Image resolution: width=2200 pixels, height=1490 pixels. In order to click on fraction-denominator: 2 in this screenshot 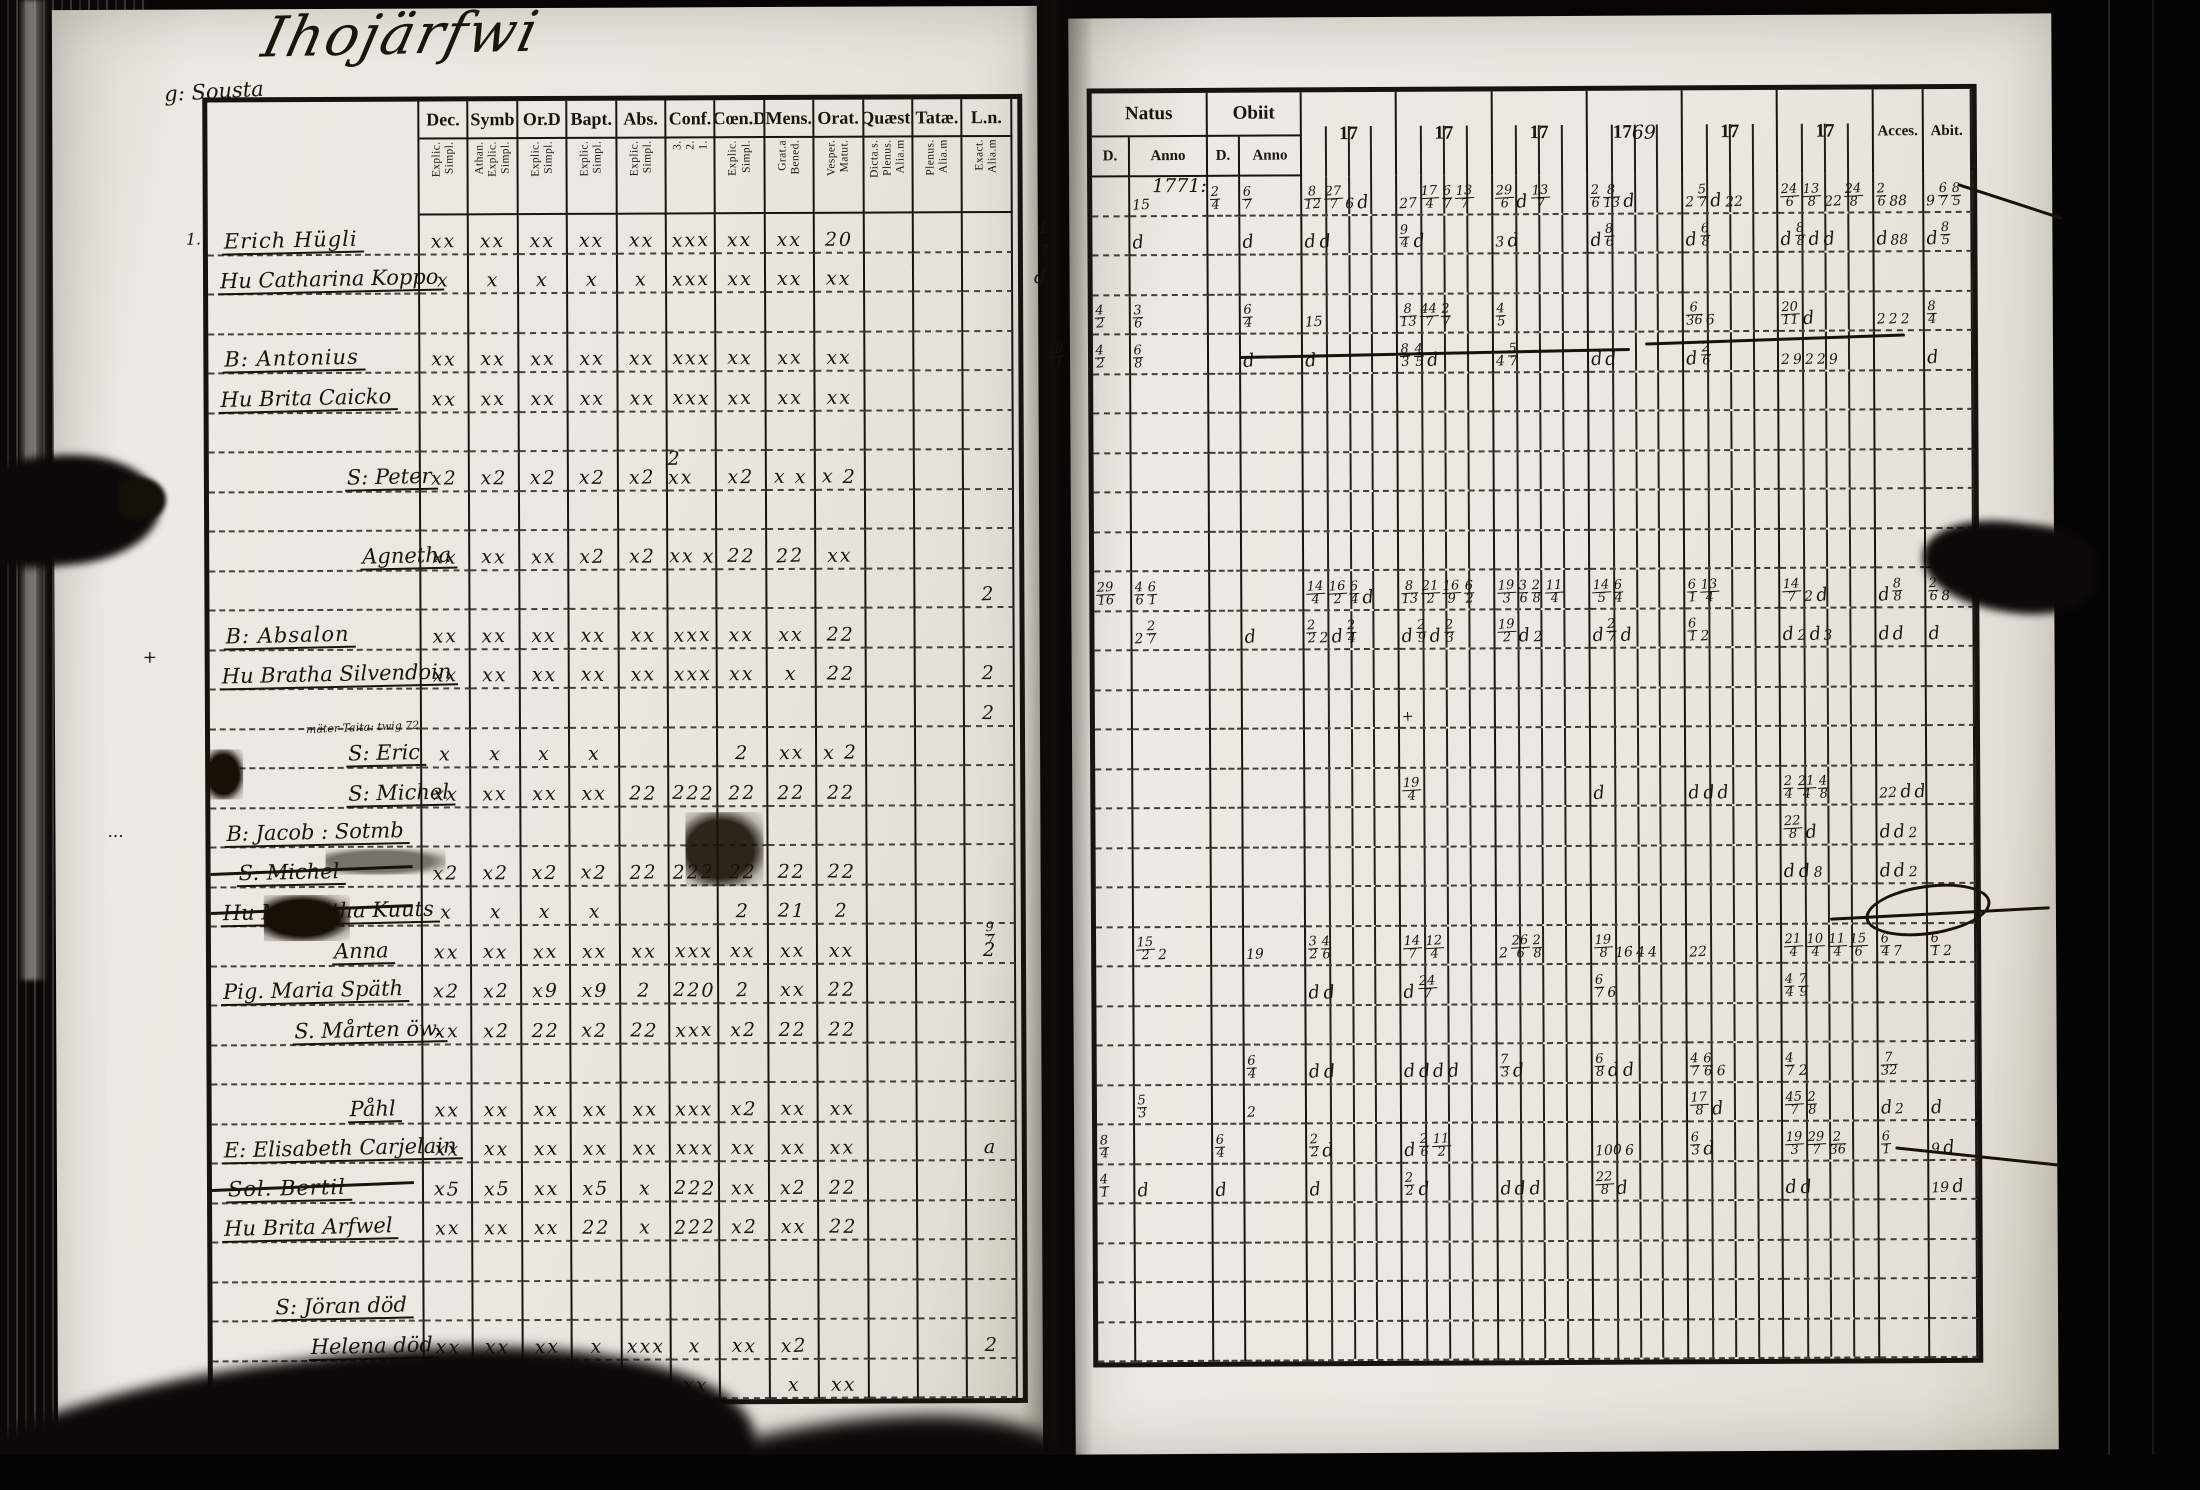, I will do `click(1315, 1153)`.